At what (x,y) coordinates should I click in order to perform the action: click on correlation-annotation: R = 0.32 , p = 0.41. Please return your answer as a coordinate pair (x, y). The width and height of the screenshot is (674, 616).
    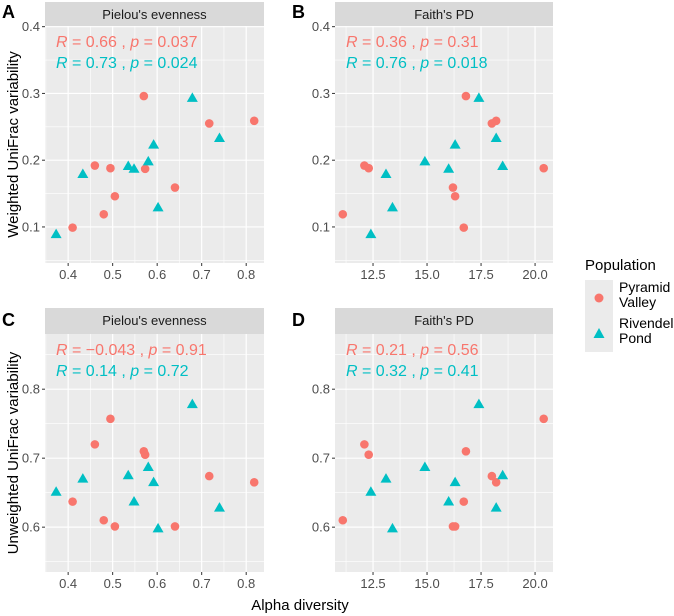
    Looking at the image, I should click on (412, 371).